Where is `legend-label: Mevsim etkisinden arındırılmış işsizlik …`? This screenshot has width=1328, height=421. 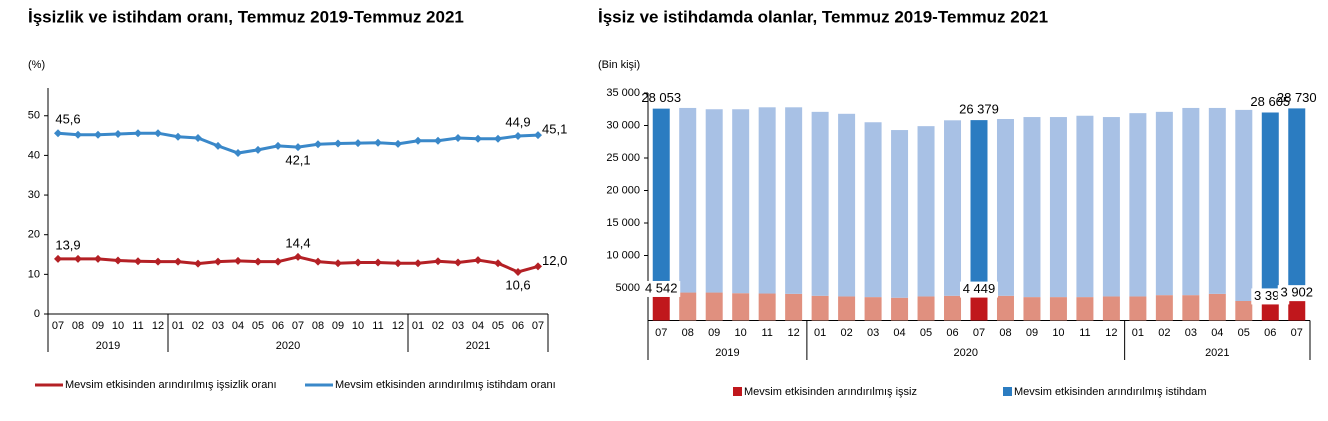
legend-label: Mevsim etkisinden arındırılmış işsizlik … is located at coordinates (171, 385).